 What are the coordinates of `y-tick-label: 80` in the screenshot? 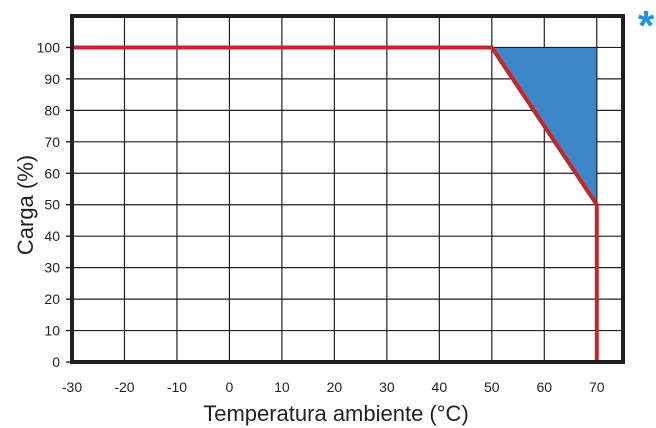 It's located at (52, 110).